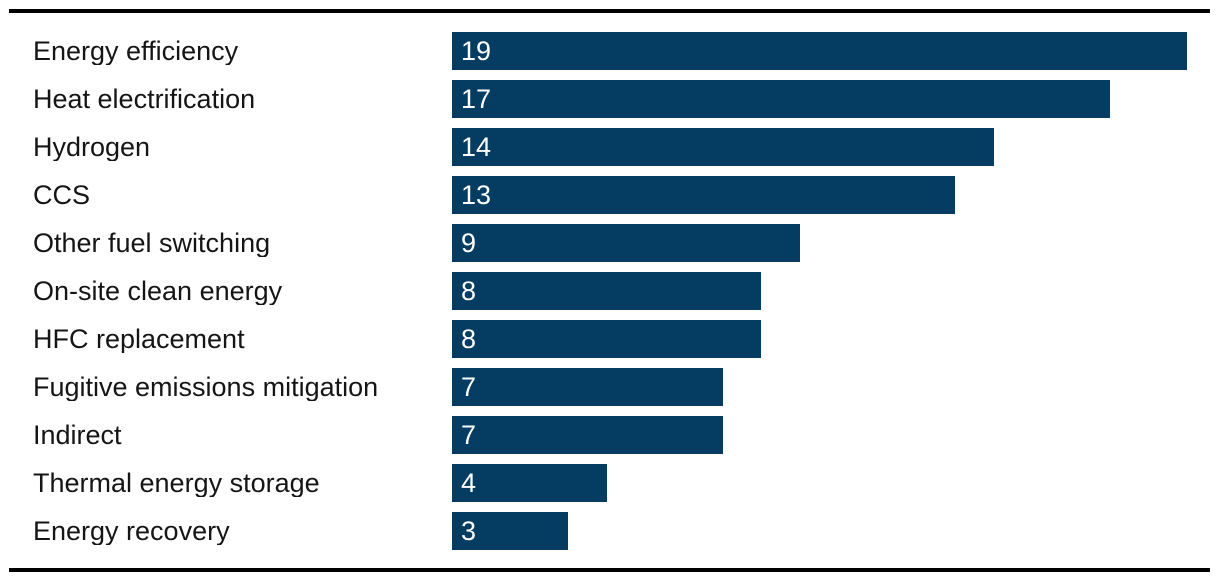 The width and height of the screenshot is (1220, 582). Describe the element at coordinates (469, 242) in the screenshot. I see `value-label: 9` at that location.